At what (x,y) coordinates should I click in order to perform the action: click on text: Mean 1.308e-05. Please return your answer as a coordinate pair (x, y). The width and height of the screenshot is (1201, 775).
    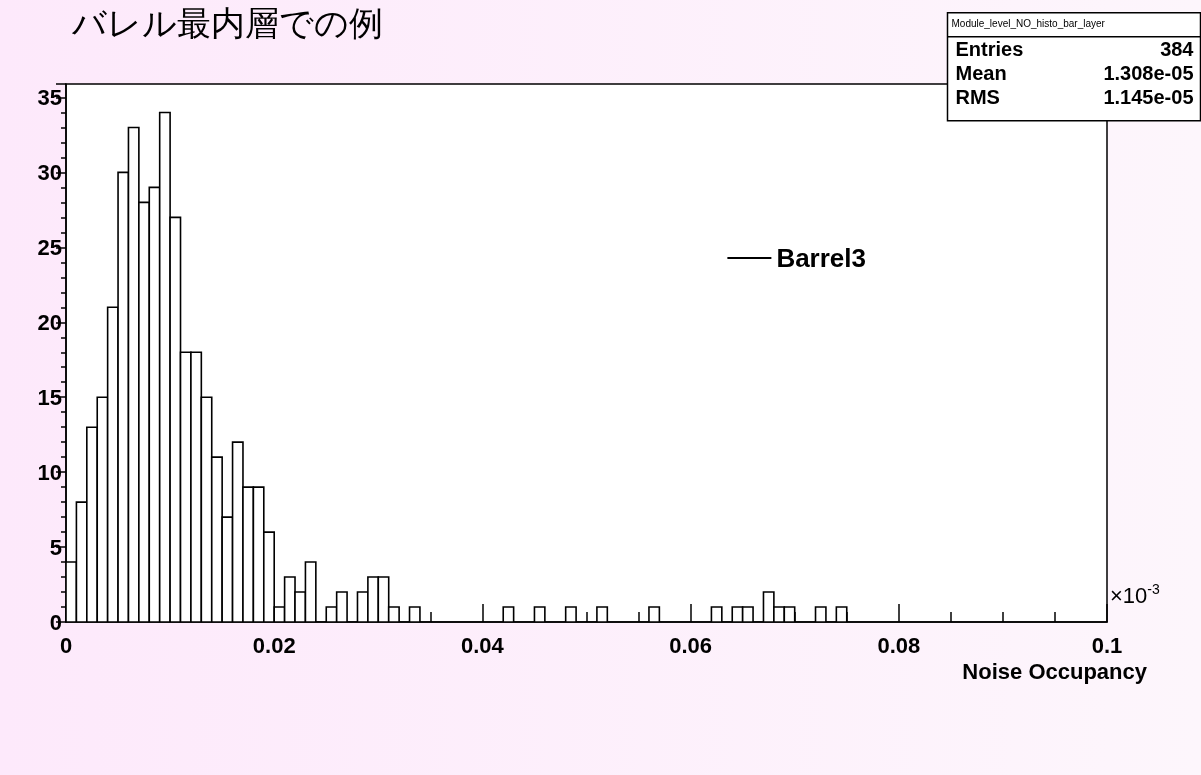
    Looking at the image, I should click on (1074, 72).